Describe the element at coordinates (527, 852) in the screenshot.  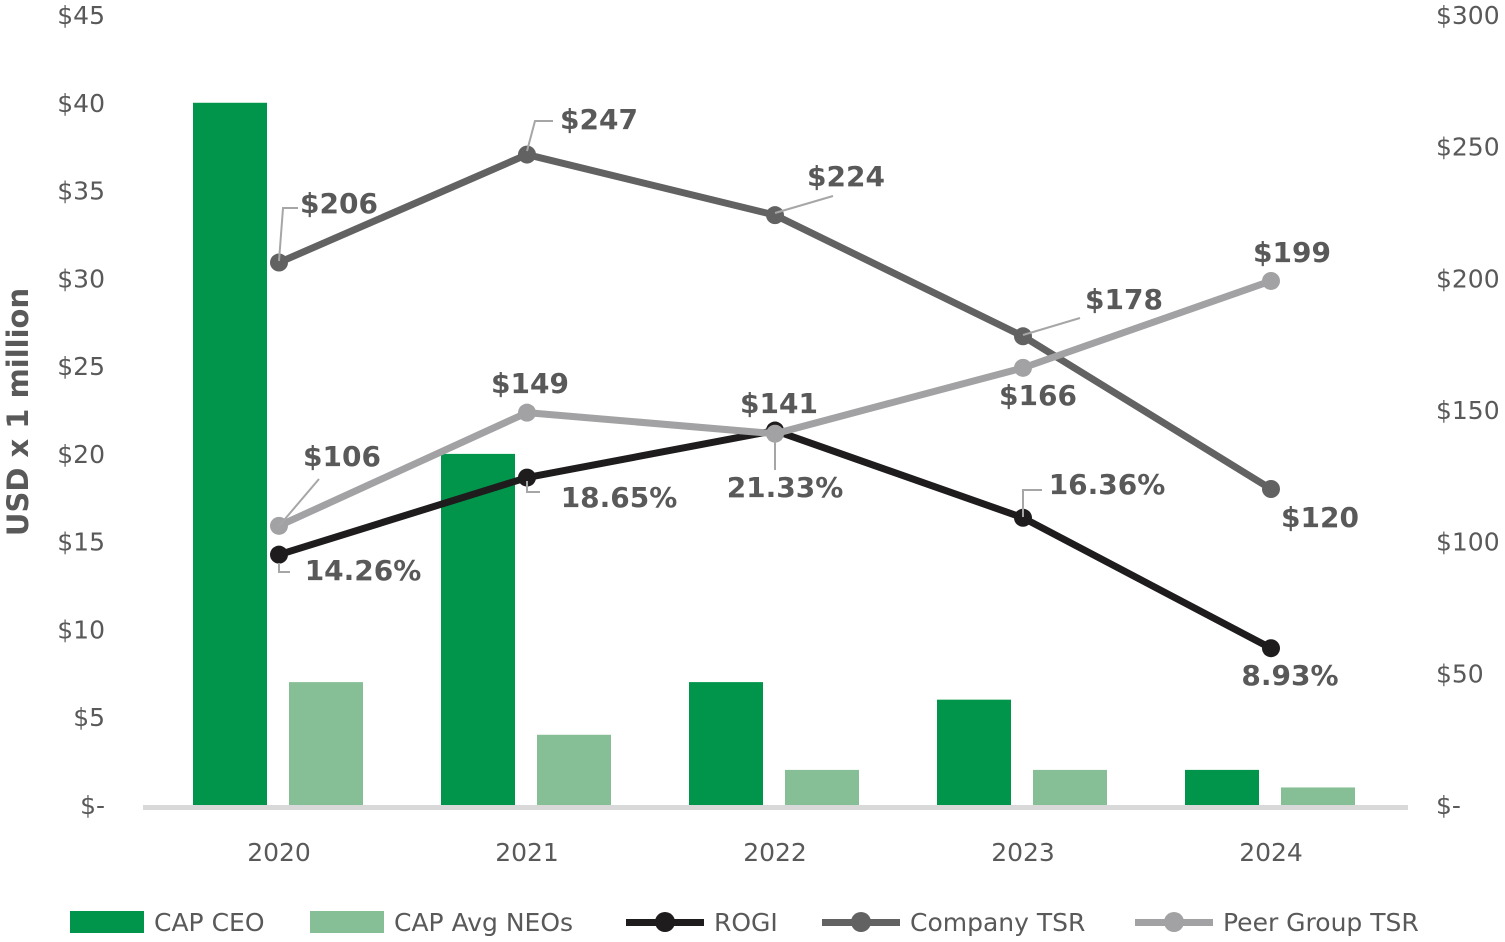
I see `x-tick-label: 2021` at that location.